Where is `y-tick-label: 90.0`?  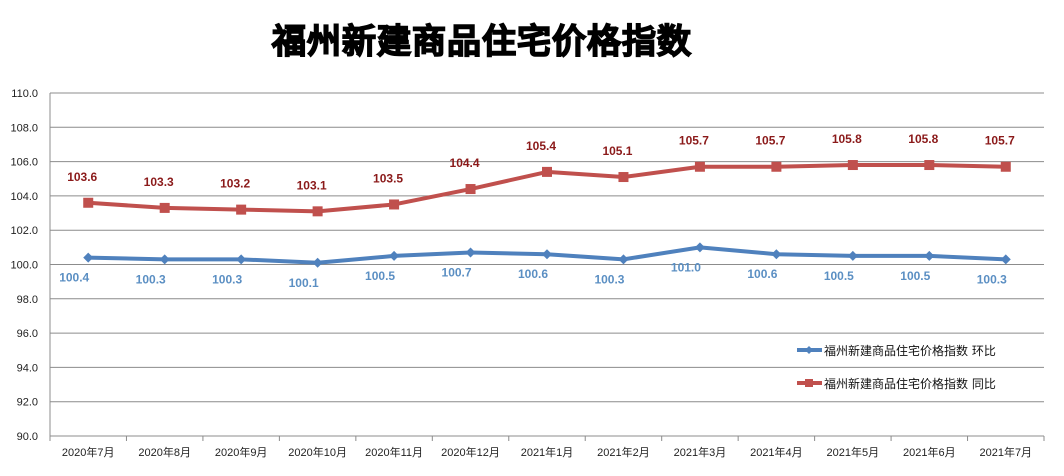
y-tick-label: 90.0 is located at coordinates (27, 437).